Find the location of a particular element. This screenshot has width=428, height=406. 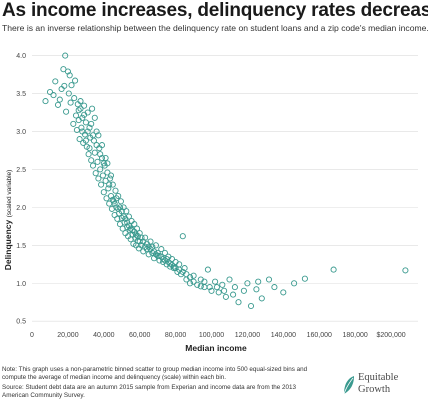

y-tick-label: 2.0 is located at coordinates (21, 208).